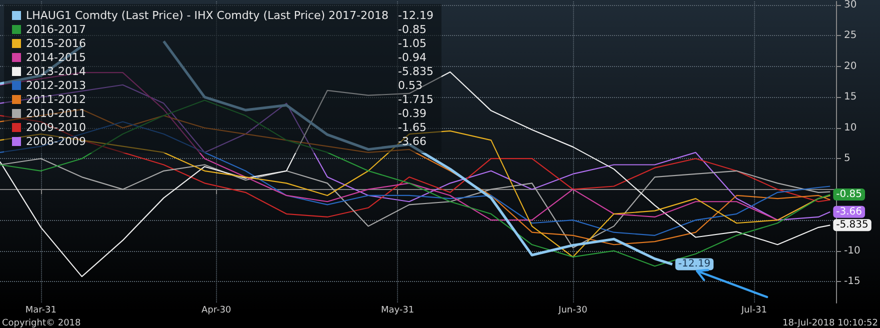  I want to click on text: 2013-2014 -5.835, so click(230, 71).